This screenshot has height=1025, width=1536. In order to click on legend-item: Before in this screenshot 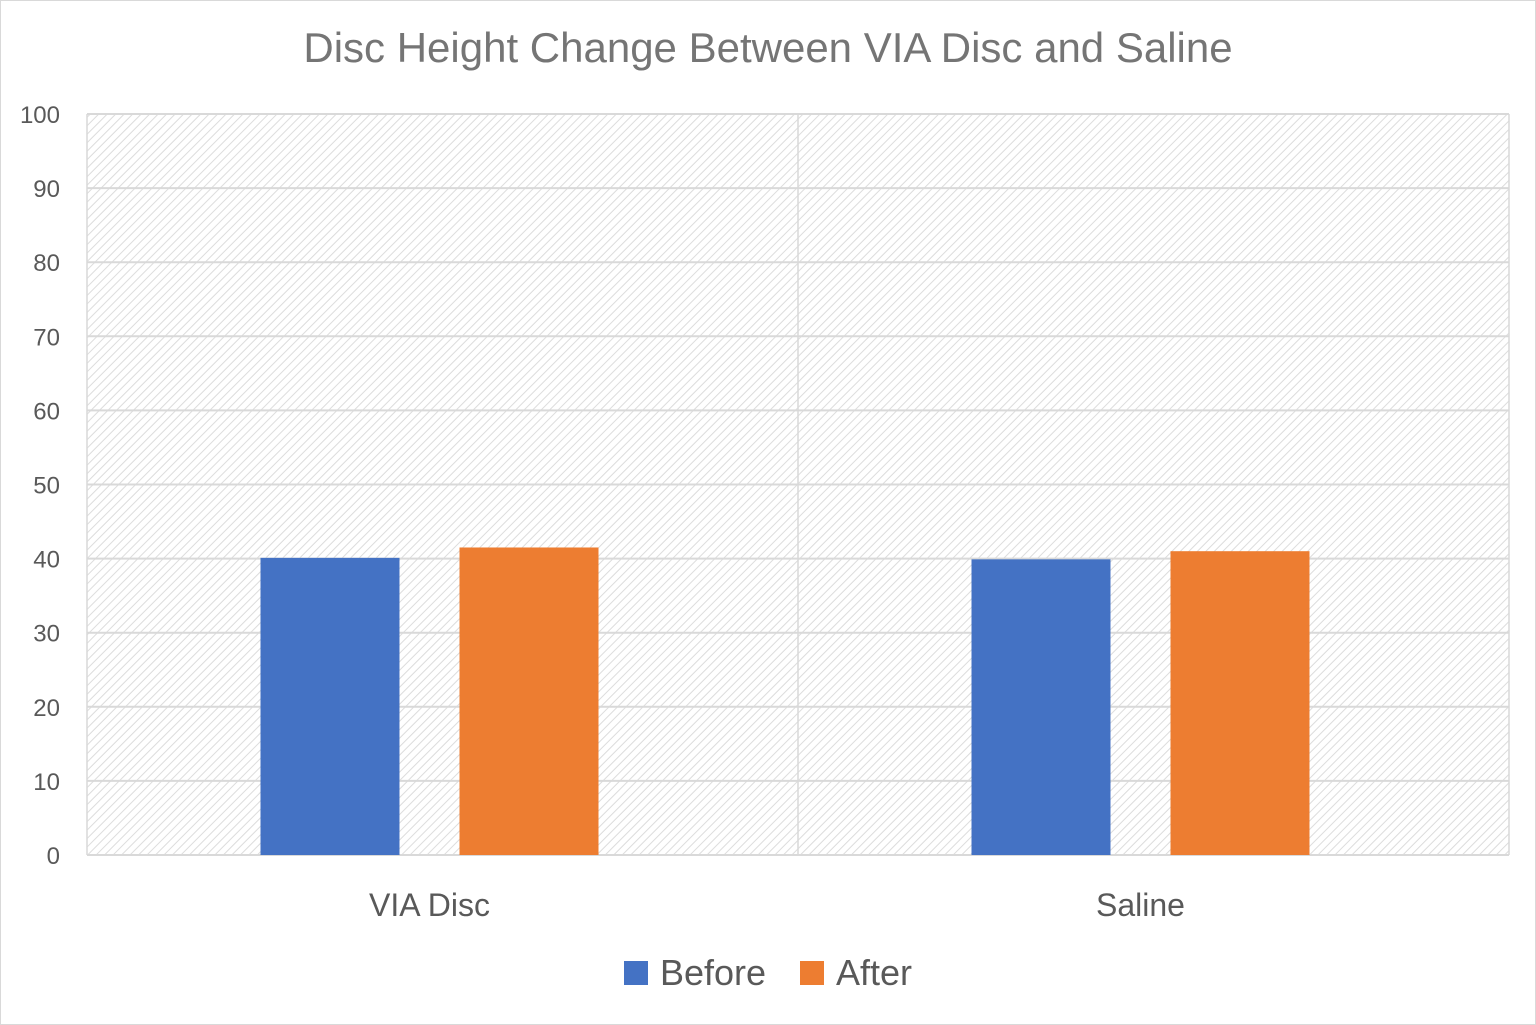, I will do `click(695, 973)`.